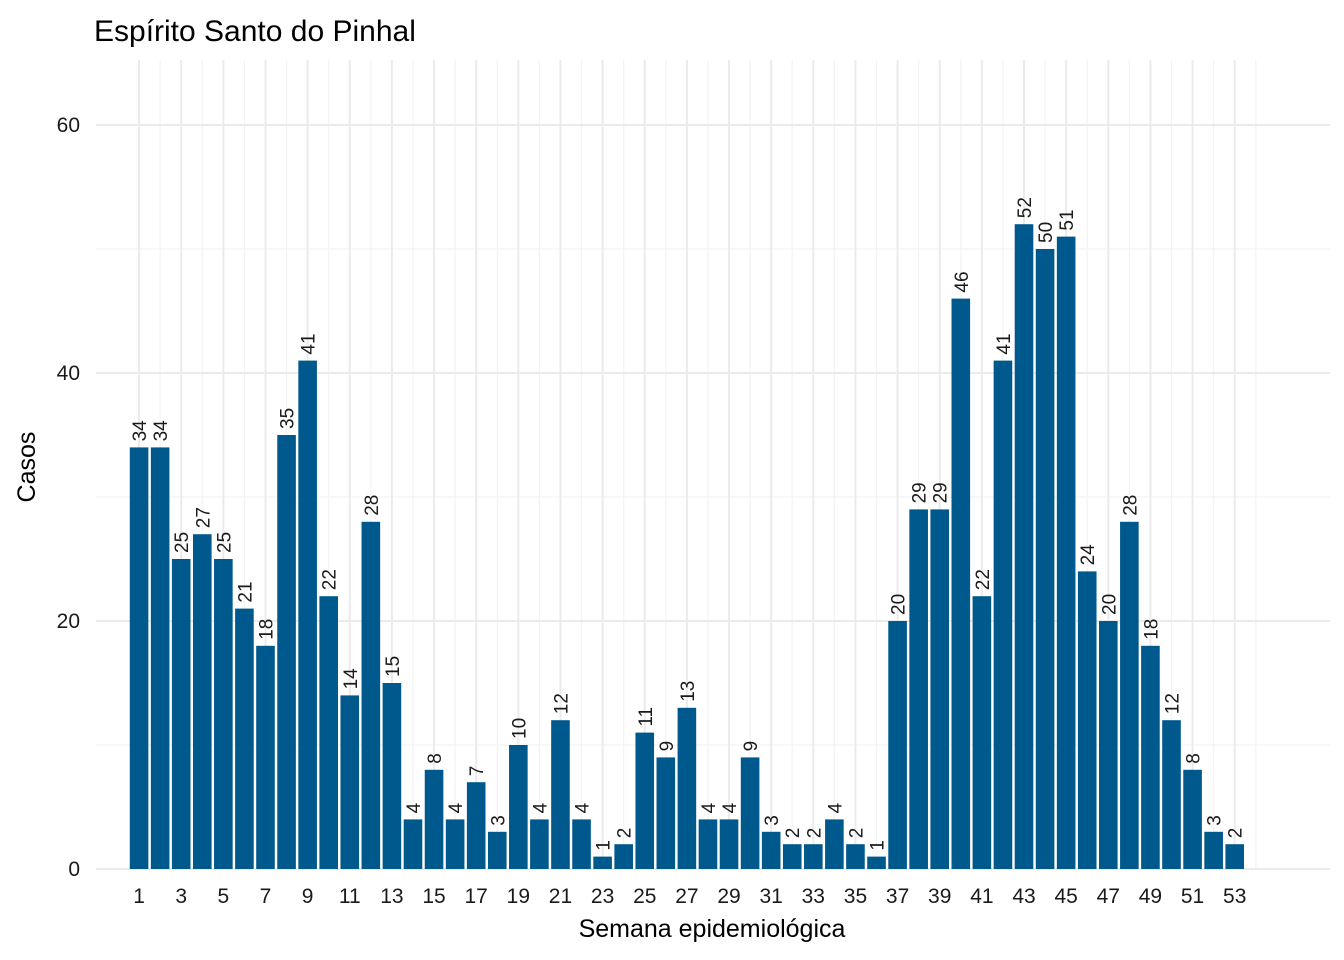 The image size is (1344, 960). Describe the element at coordinates (1234, 896) in the screenshot. I see `x-tick-label: 53` at that location.